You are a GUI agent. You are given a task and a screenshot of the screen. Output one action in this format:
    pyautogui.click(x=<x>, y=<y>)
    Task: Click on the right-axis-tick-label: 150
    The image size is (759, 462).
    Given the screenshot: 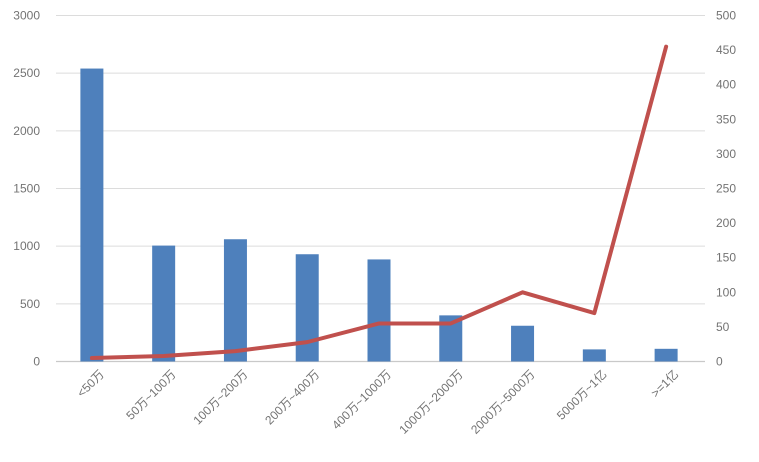 What is the action you would take?
    pyautogui.click(x=726, y=258)
    